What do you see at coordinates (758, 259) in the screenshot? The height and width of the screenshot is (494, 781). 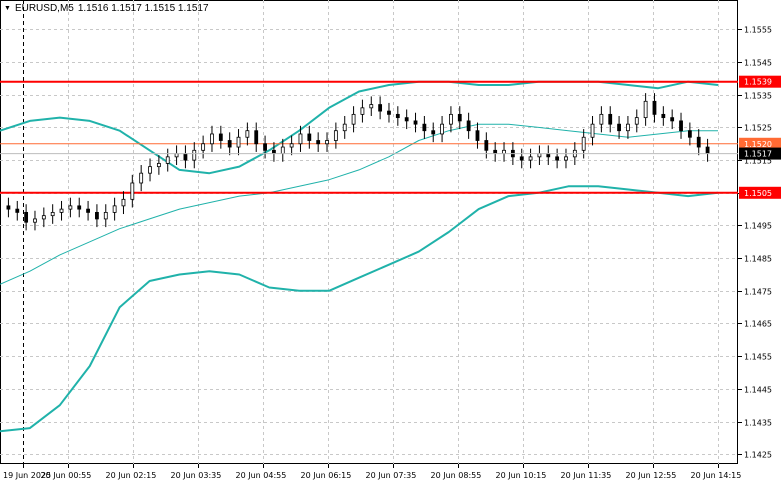 I see `y-tick-label: 1.1485` at bounding box center [758, 259].